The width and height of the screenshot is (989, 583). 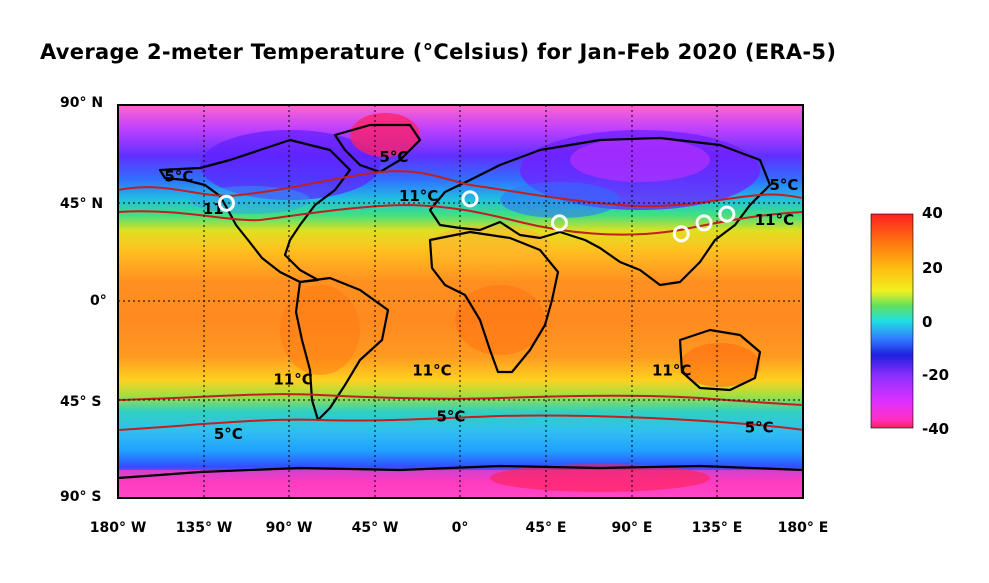 What do you see at coordinates (892, 321) in the screenshot?
I see `colorbar` at bounding box center [892, 321].